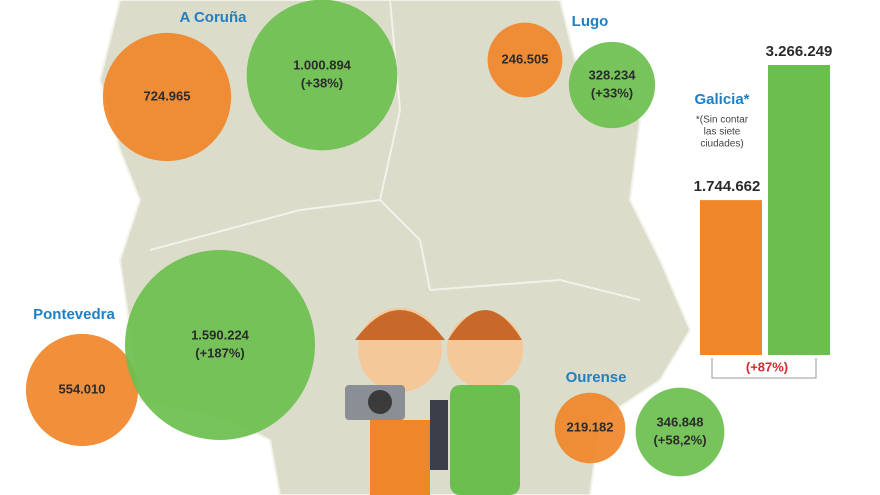 The height and width of the screenshot is (495, 880). Describe the element at coordinates (612, 92) in the screenshot. I see `change-label: (+33%)` at that location.